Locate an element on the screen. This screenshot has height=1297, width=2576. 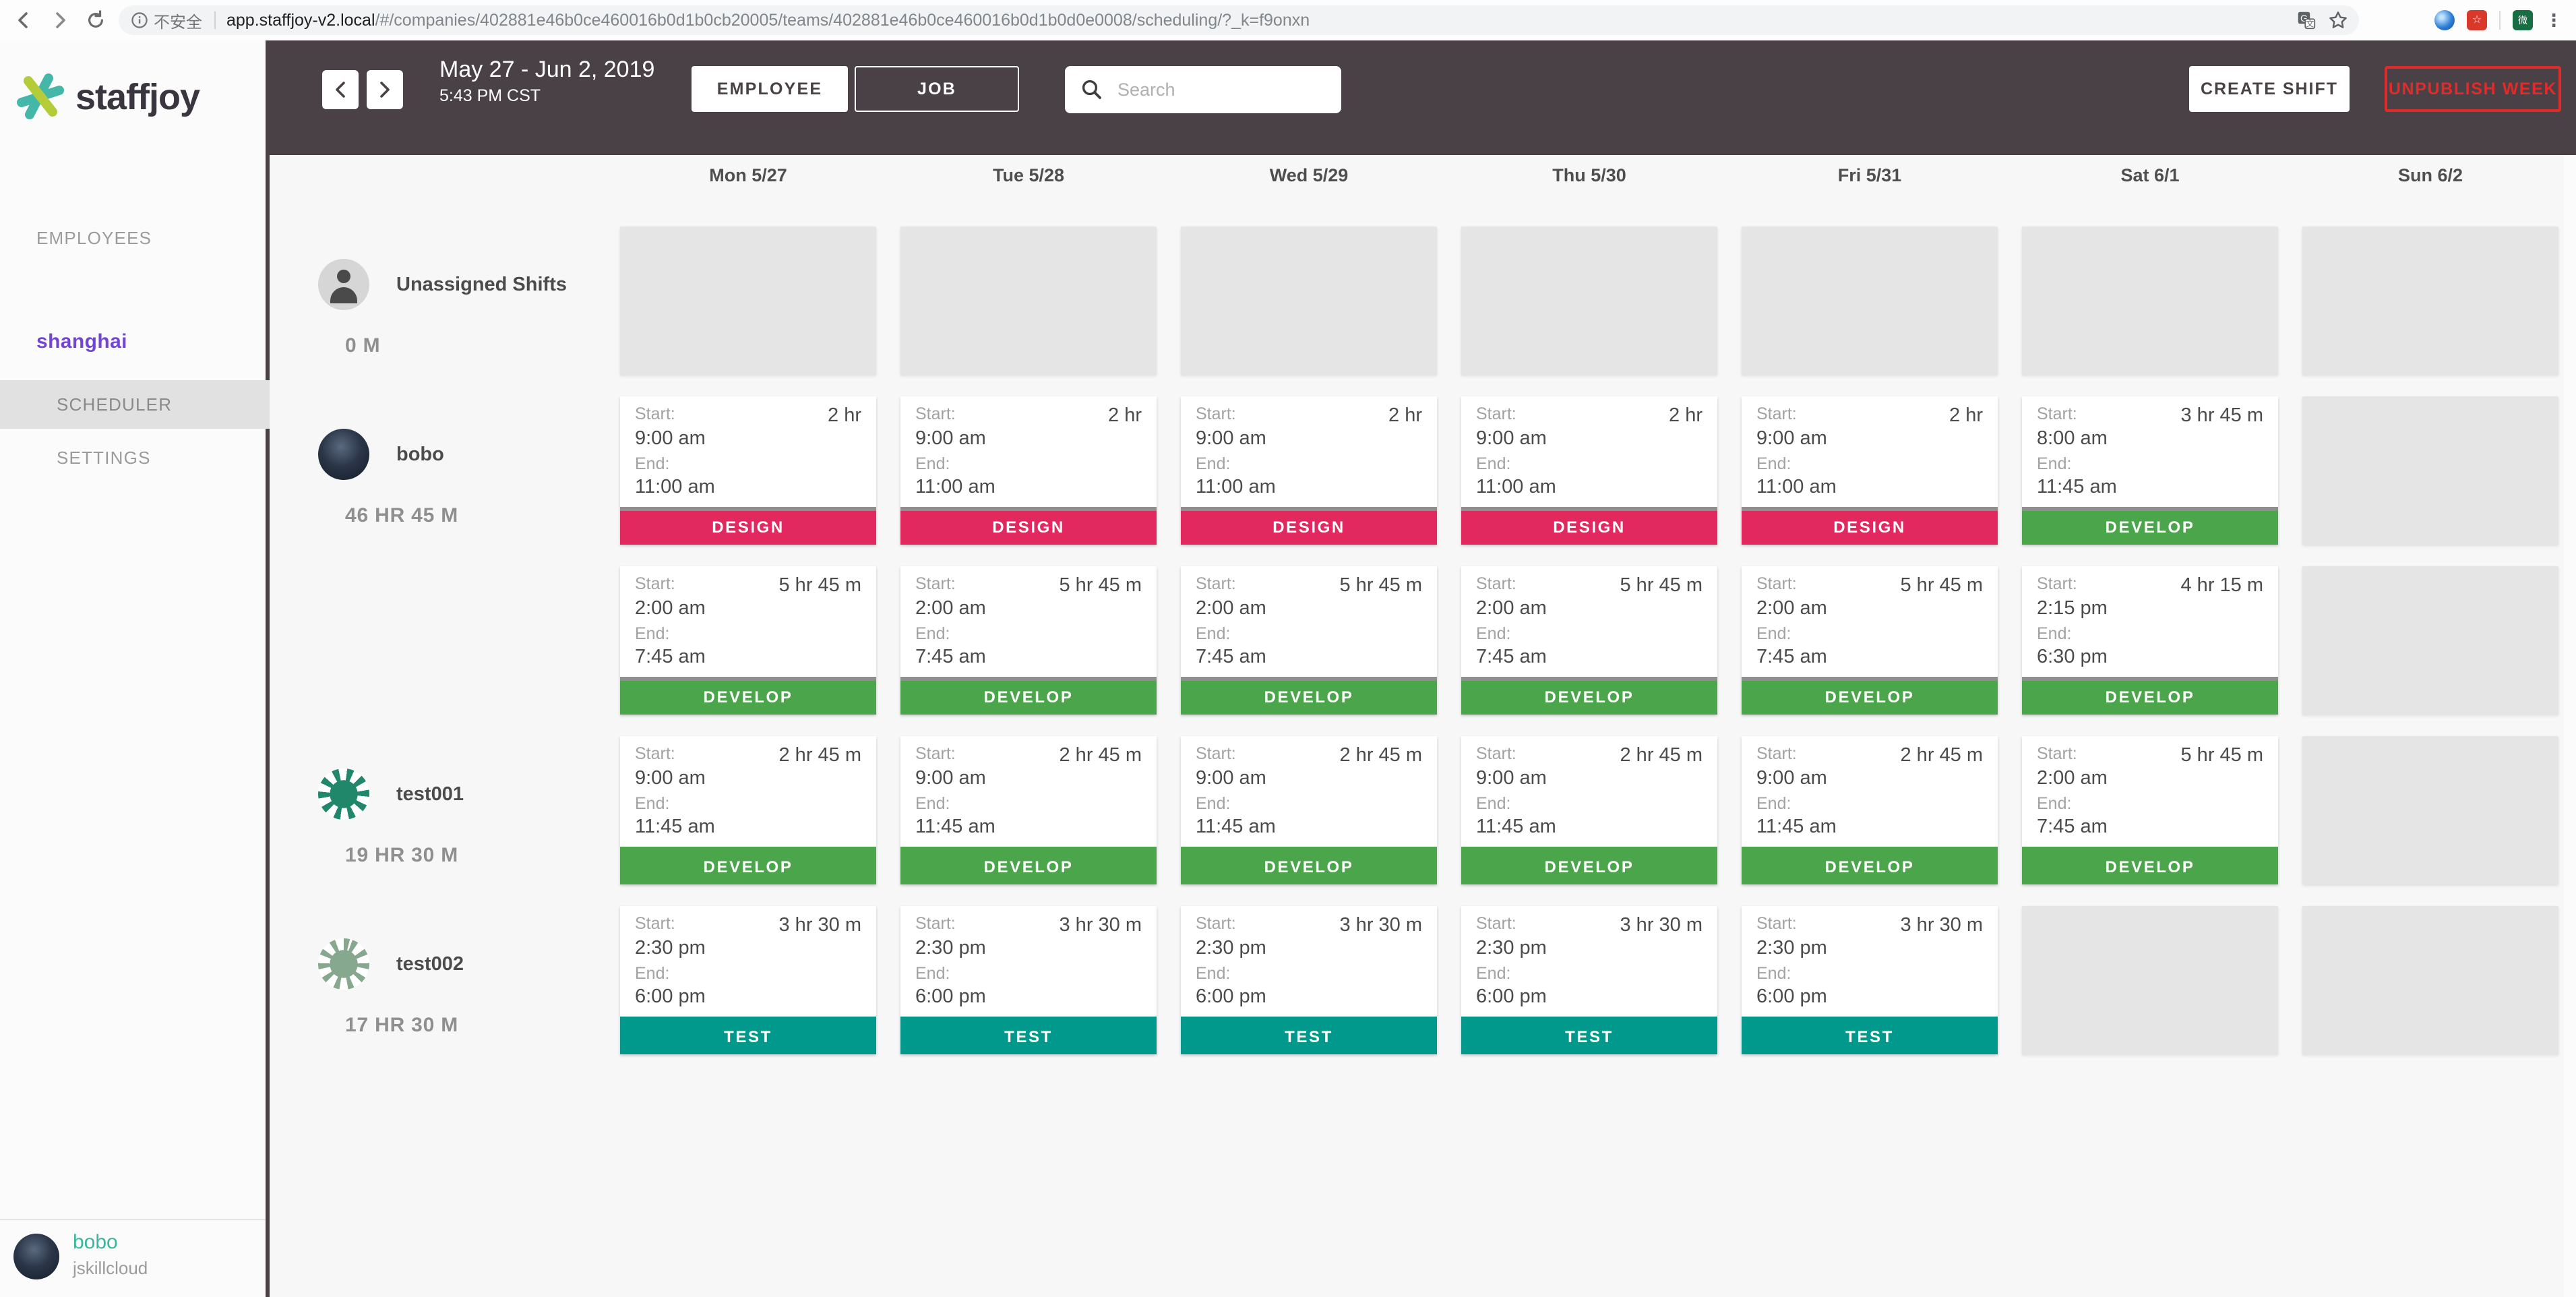
shift-card: Start: 4 hr 15 m 2:15 pm End: 6:30 pm DEVELOP is located at coordinates (2150, 640).